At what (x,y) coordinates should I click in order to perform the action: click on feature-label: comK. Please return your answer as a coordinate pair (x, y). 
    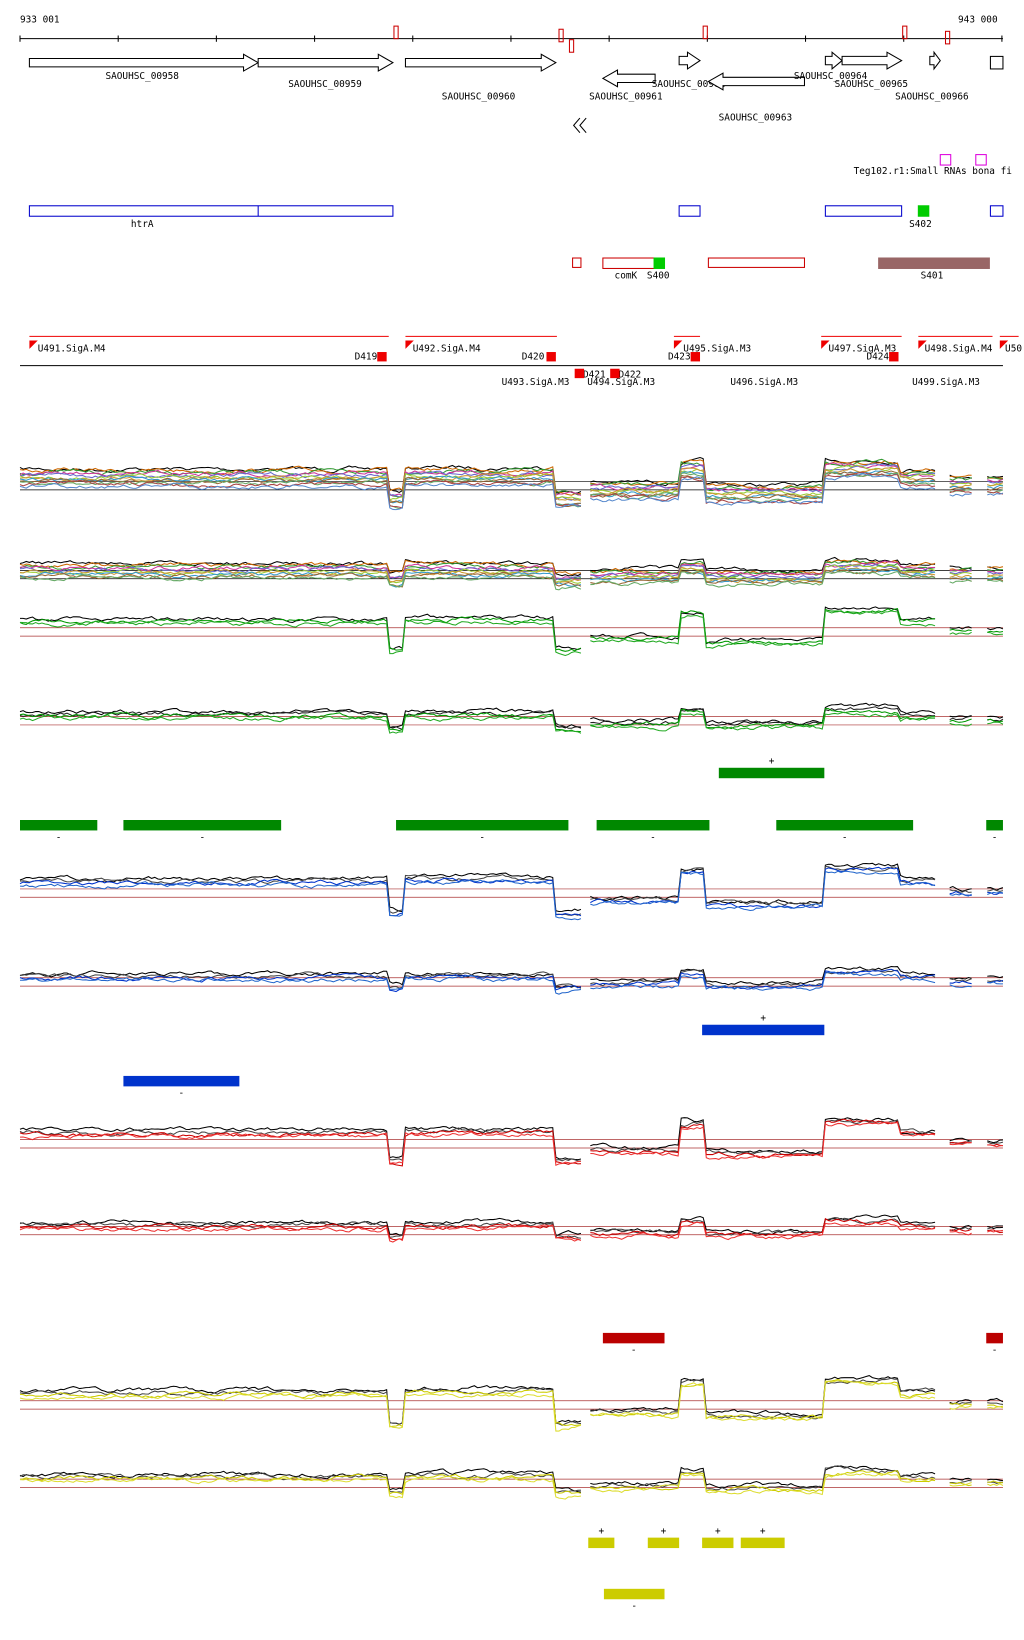
    Looking at the image, I should click on (626, 275).